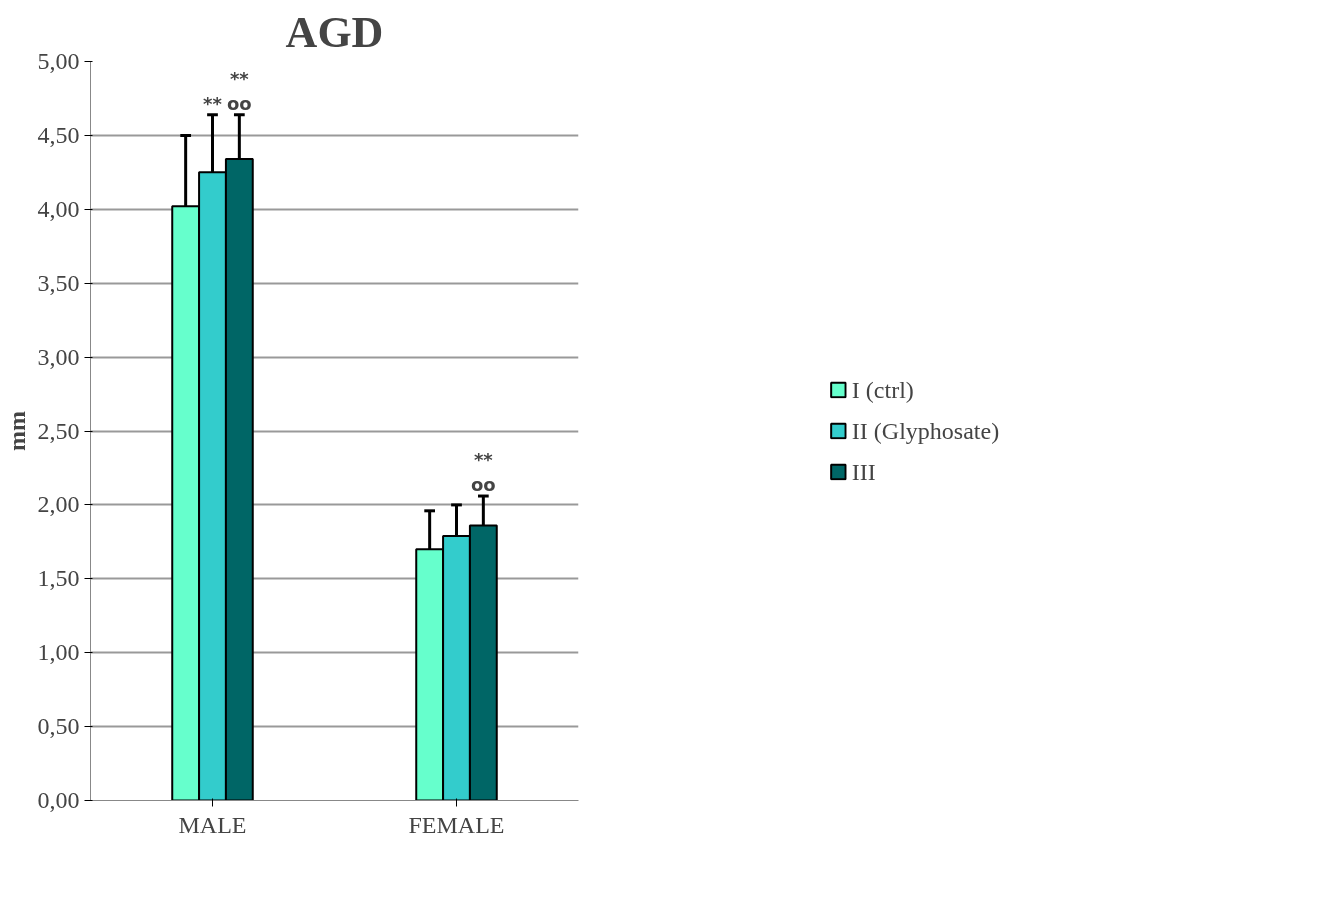  Describe the element at coordinates (16, 431) in the screenshot. I see `y-axis-title: mm` at that location.